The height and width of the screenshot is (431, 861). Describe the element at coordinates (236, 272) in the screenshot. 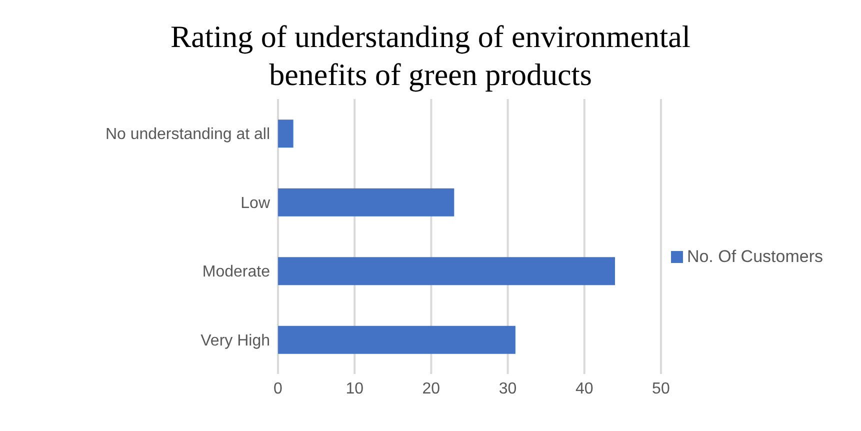

I see `y-tick-label: Moderate` at that location.